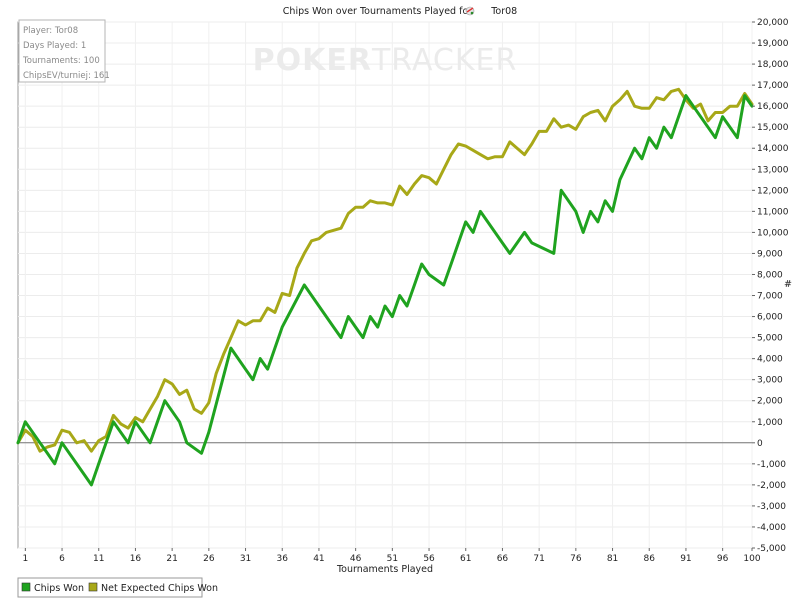  Describe the element at coordinates (384, 569) in the screenshot. I see `x-axis-label: Tournaments Played` at that location.